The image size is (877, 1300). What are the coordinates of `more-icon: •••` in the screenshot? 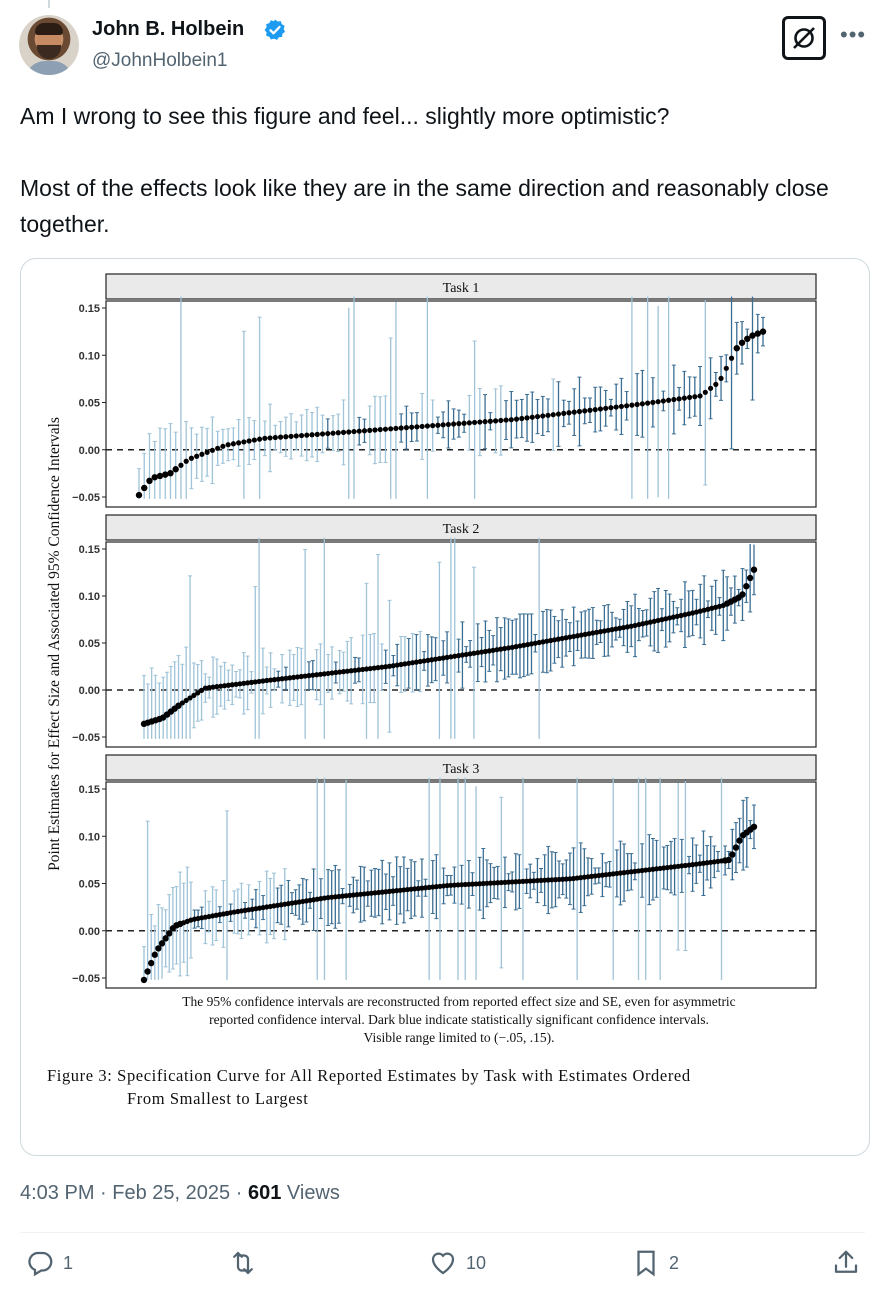 It's located at (853, 34).